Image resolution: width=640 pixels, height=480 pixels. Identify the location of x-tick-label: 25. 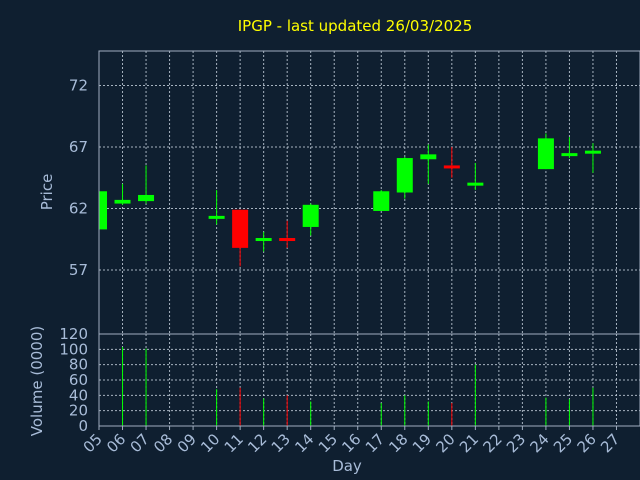
(563, 443).